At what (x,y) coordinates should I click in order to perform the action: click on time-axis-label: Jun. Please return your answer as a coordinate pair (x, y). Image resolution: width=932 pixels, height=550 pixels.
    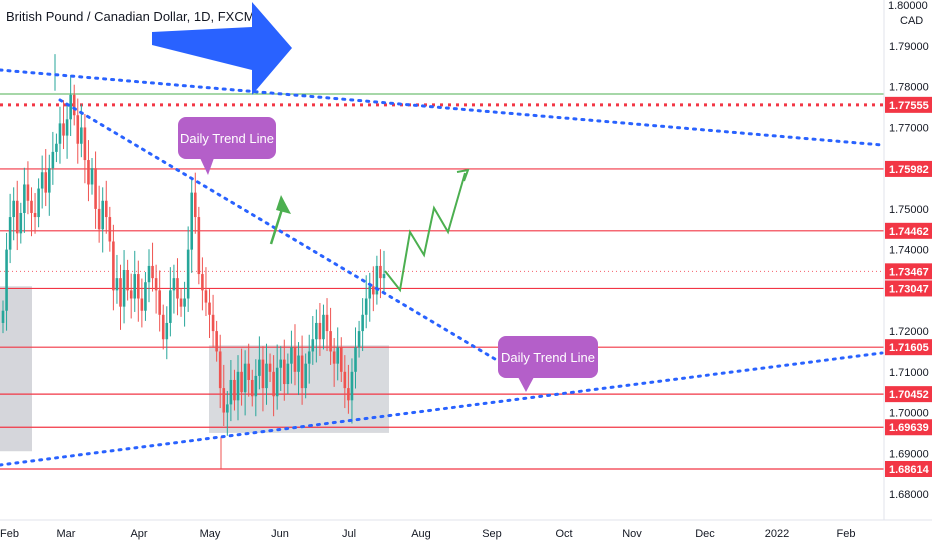
    Looking at the image, I should click on (280, 534).